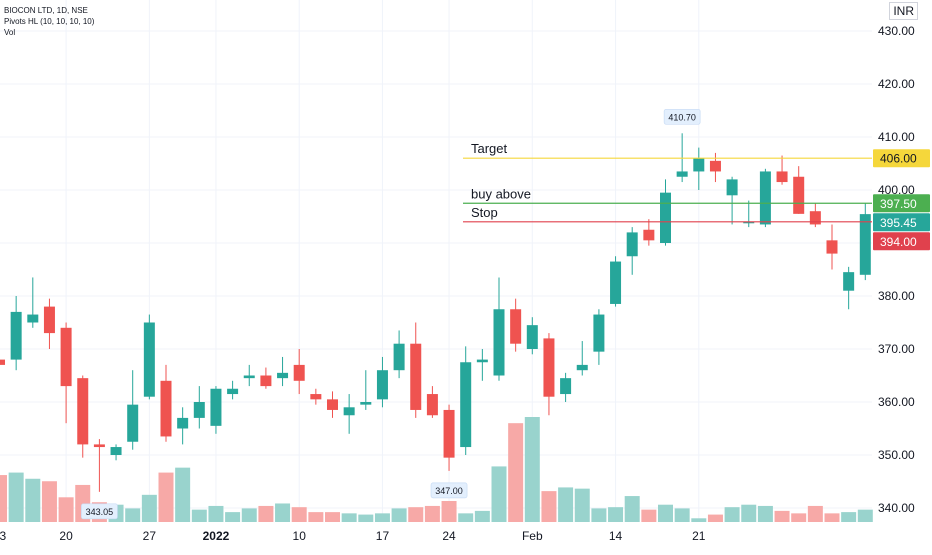 The image size is (932, 555). What do you see at coordinates (353, 536) in the screenshot?
I see `time-axis: 13 20 27 2022 10 17 24 Feb 14 21` at bounding box center [353, 536].